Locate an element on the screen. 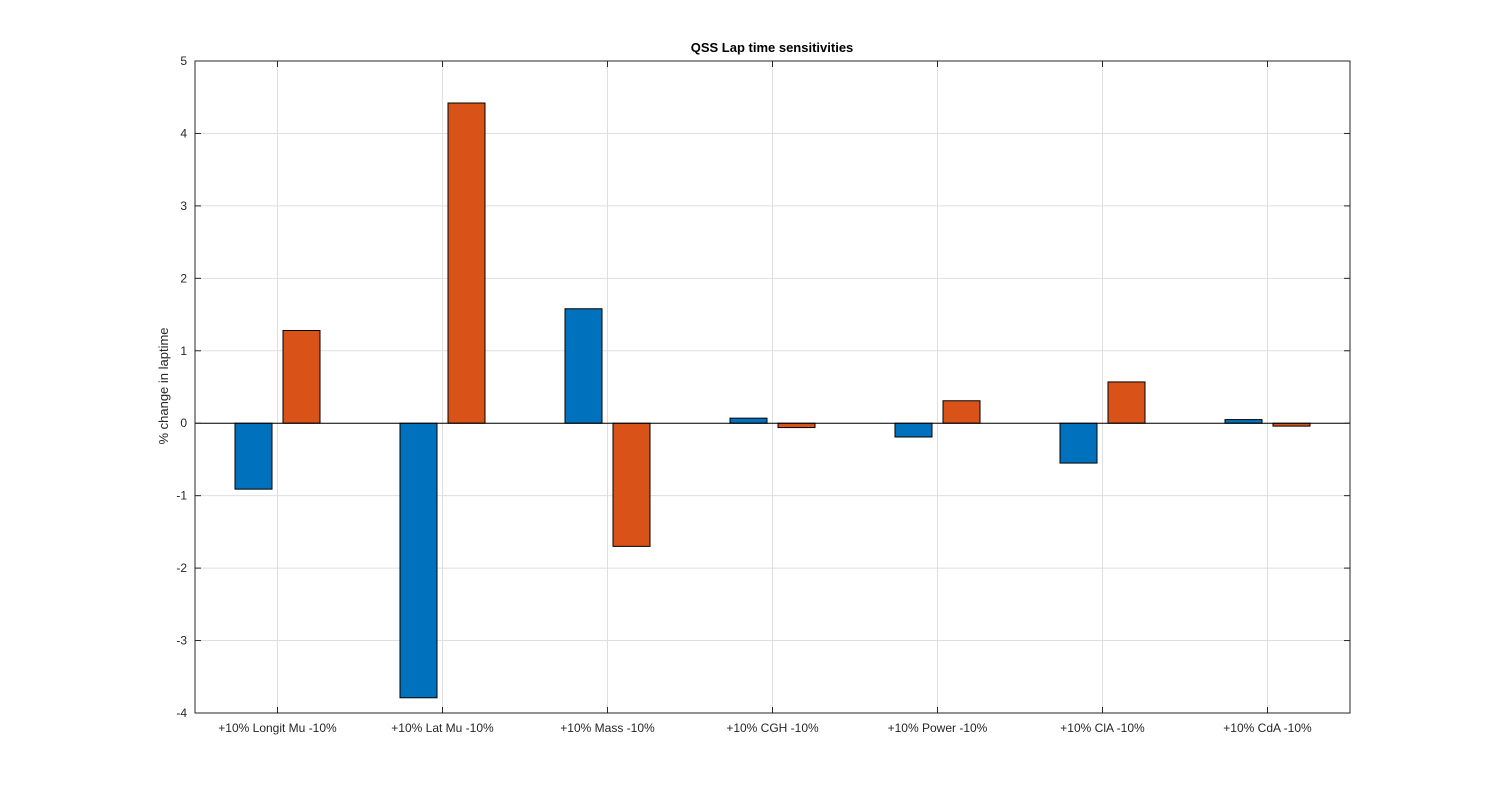 Image resolution: width=1493 pixels, height=806 pixels. x-category-label: +10% Power -10% is located at coordinates (938, 728).